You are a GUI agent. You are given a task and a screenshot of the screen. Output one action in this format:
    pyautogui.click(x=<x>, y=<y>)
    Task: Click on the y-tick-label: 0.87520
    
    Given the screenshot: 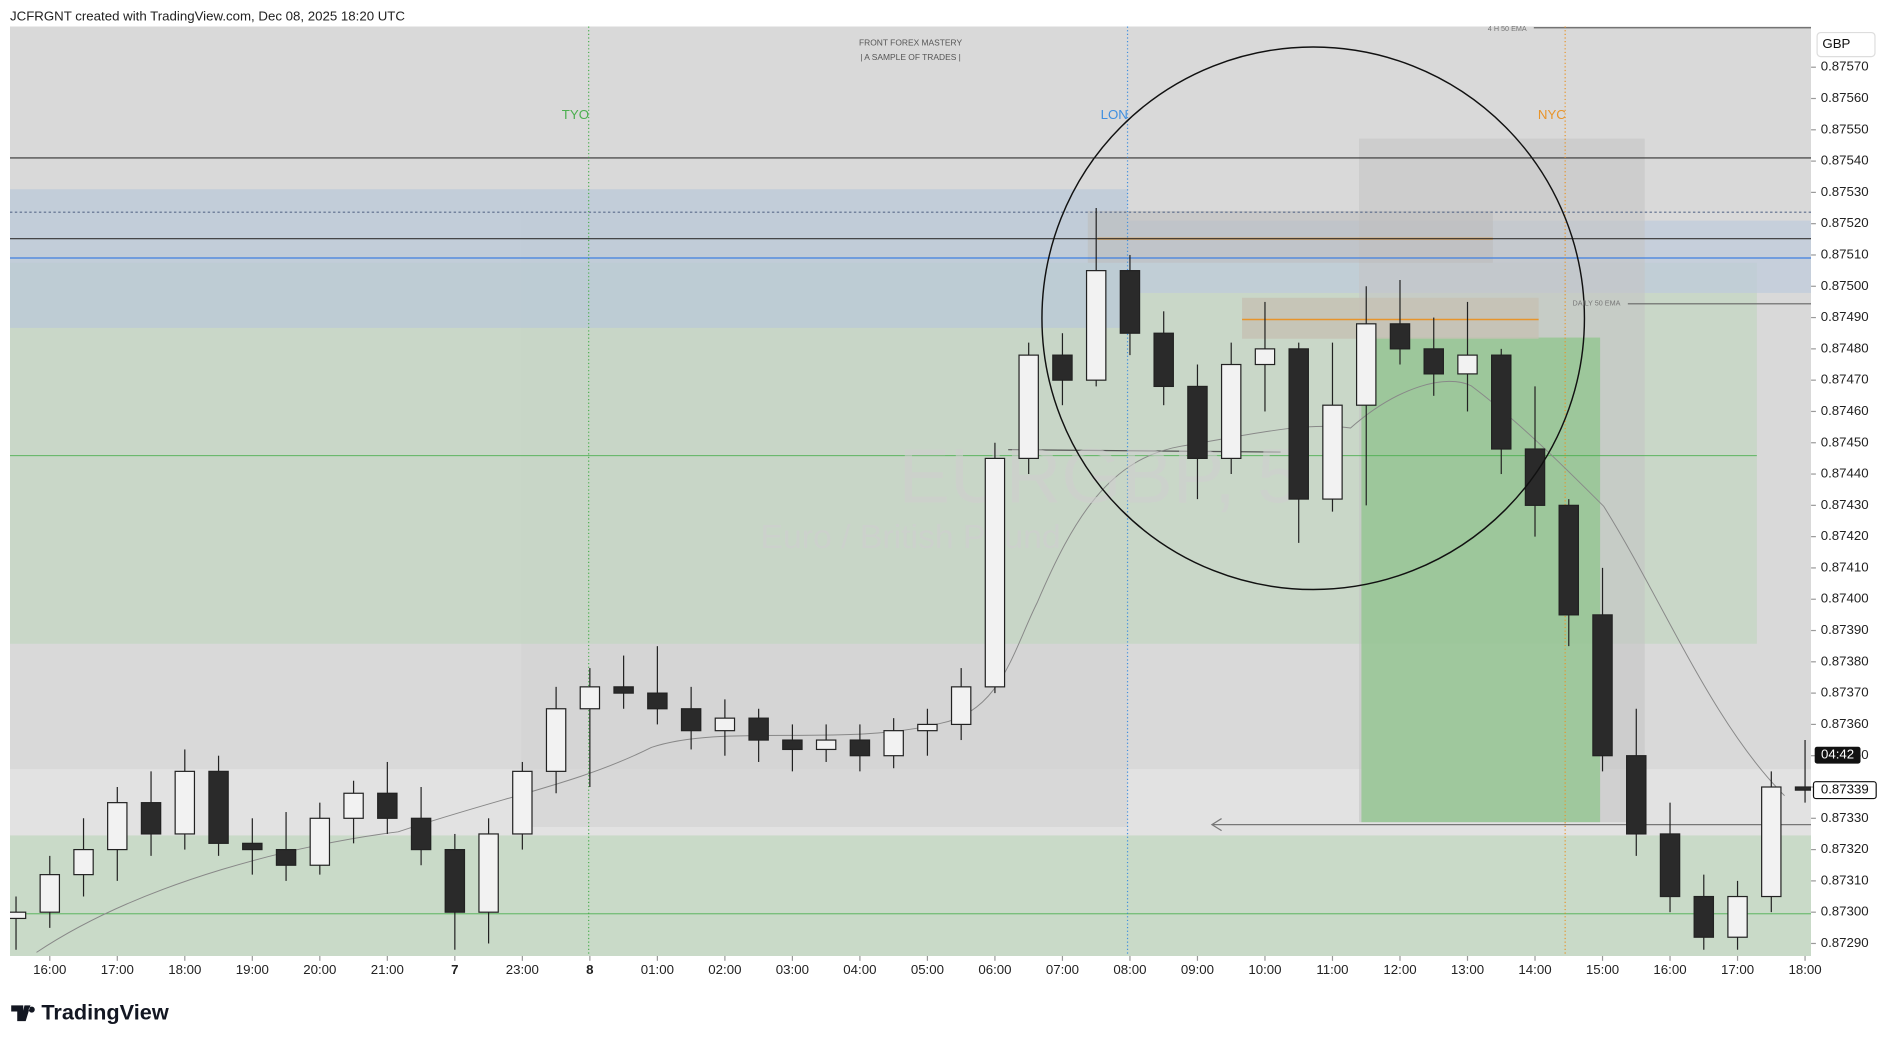 What is the action you would take?
    pyautogui.click(x=1845, y=222)
    